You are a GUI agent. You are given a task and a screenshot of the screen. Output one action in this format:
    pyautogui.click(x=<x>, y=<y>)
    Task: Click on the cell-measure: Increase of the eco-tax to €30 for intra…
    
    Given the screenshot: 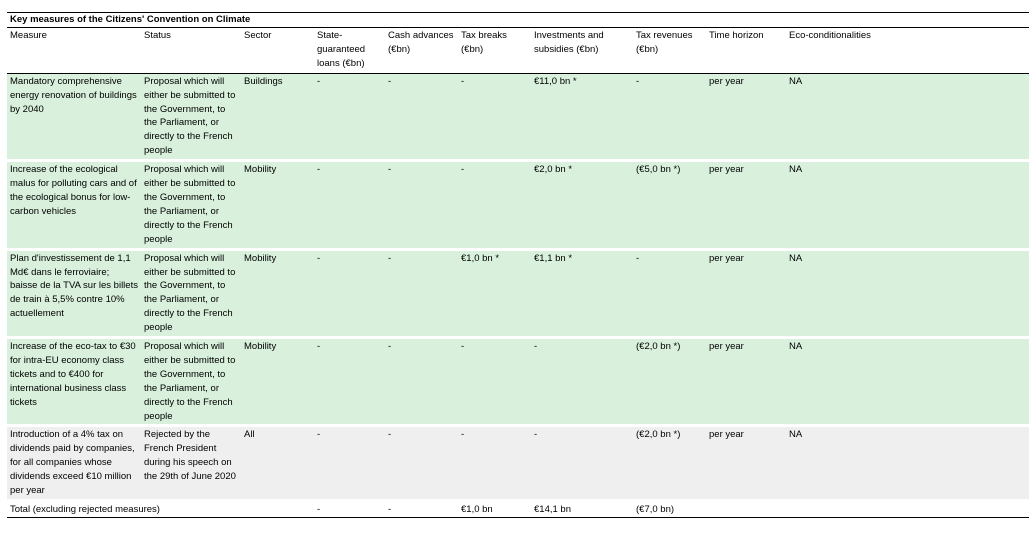 What is the action you would take?
    pyautogui.click(x=74, y=382)
    